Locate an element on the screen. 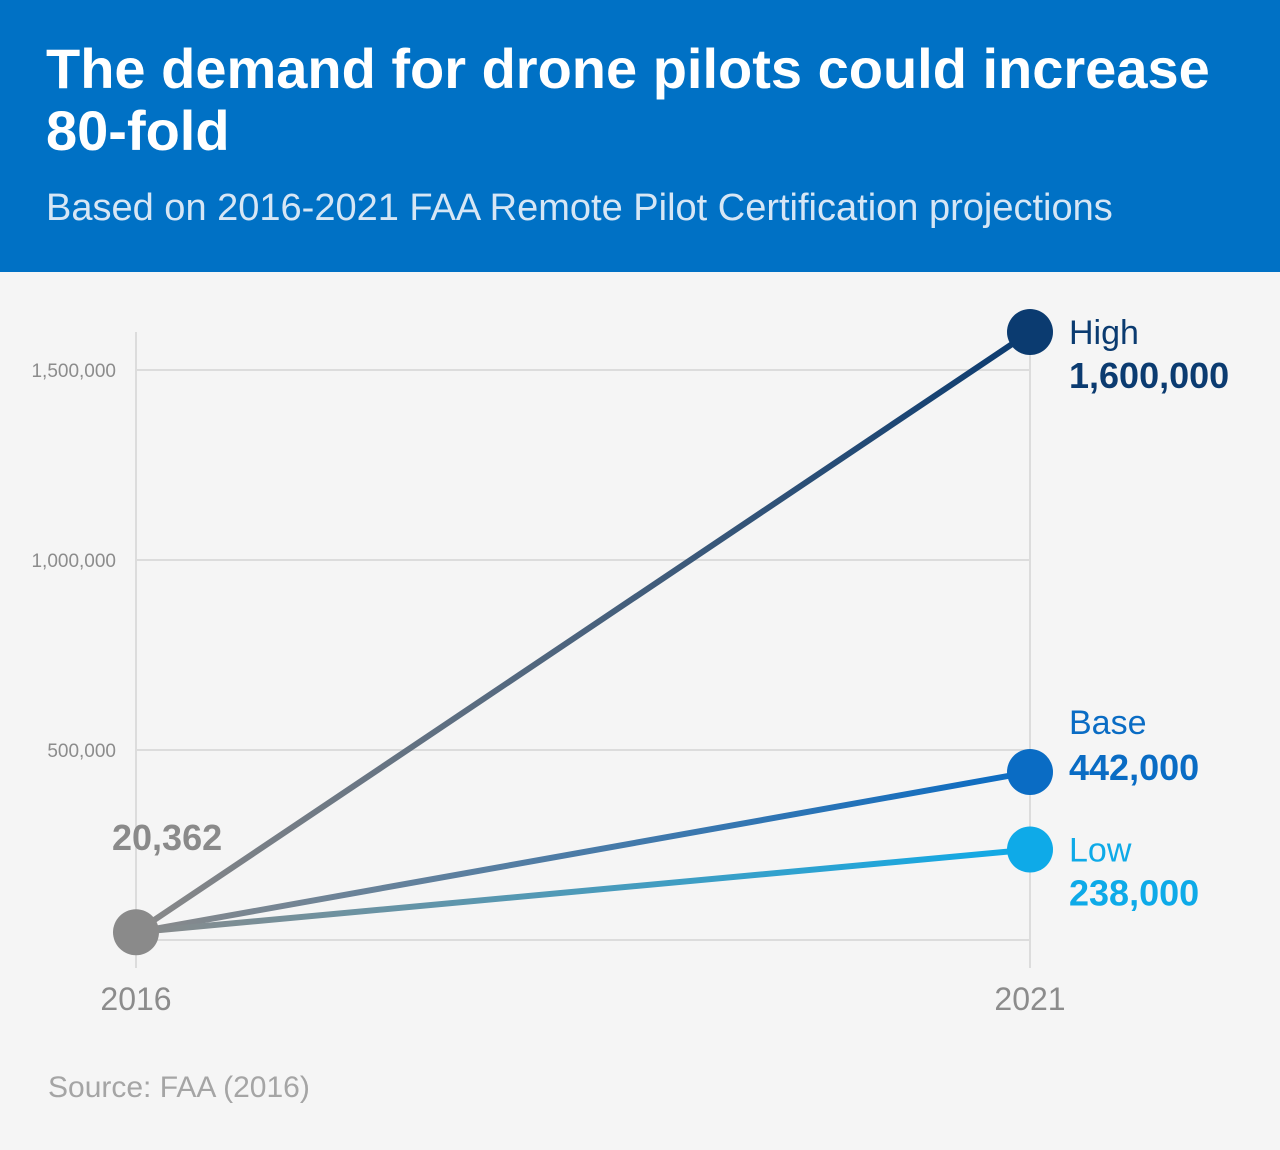  point-low-2021 is located at coordinates (1030, 849).